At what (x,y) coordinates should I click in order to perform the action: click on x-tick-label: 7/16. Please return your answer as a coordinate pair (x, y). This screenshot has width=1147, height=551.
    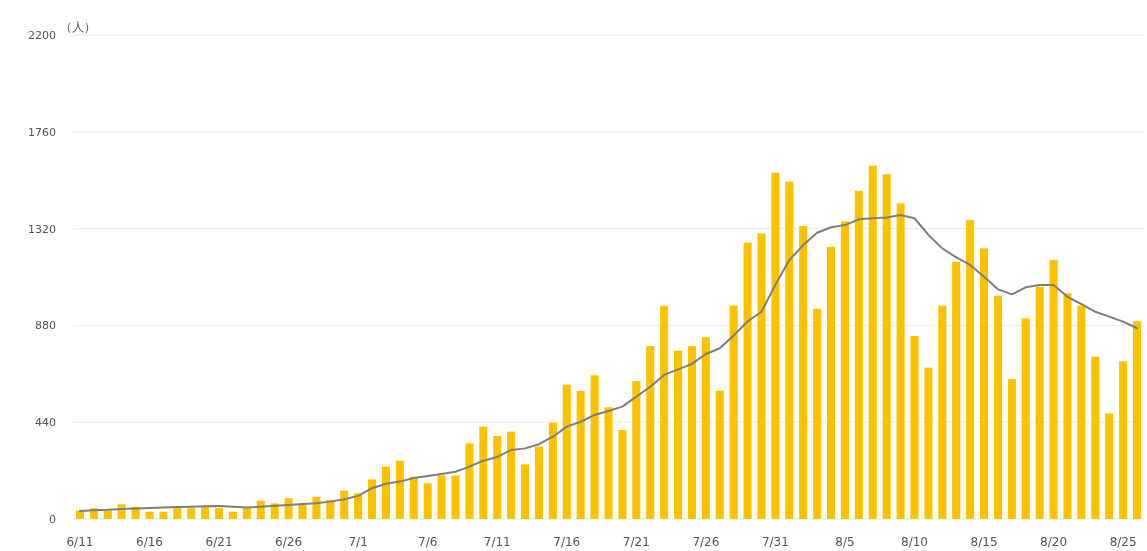
    Looking at the image, I should click on (567, 542).